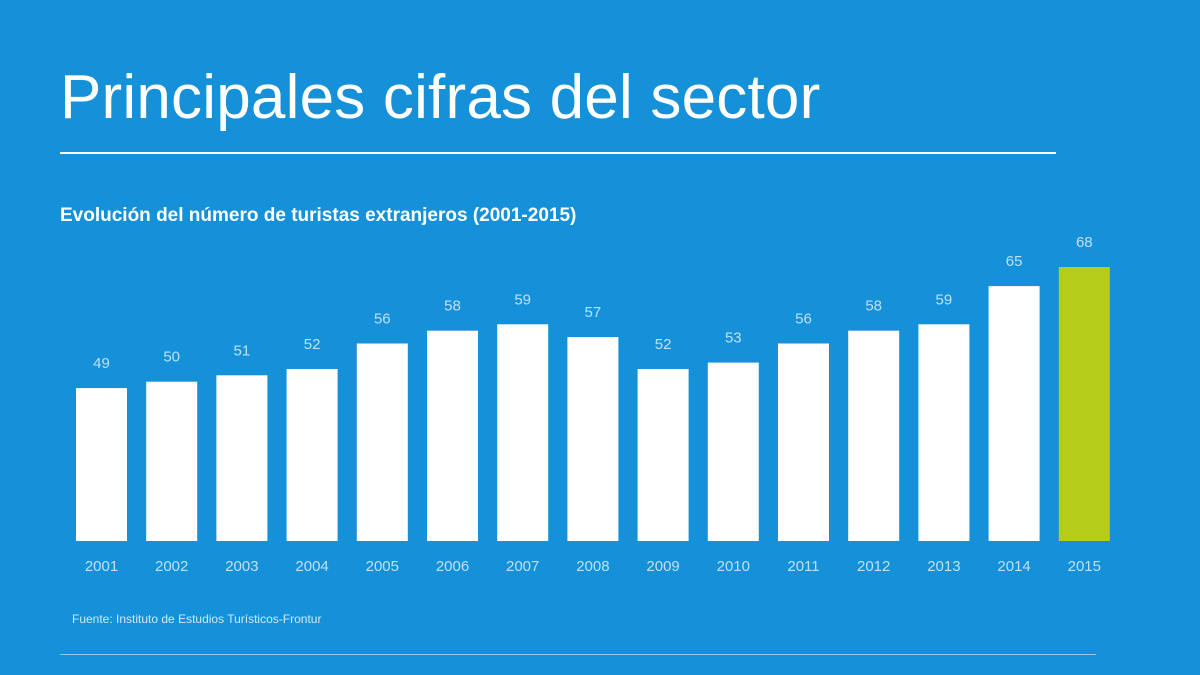 The image size is (1200, 675). Describe the element at coordinates (874, 435) in the screenshot. I see `bar-2012` at that location.